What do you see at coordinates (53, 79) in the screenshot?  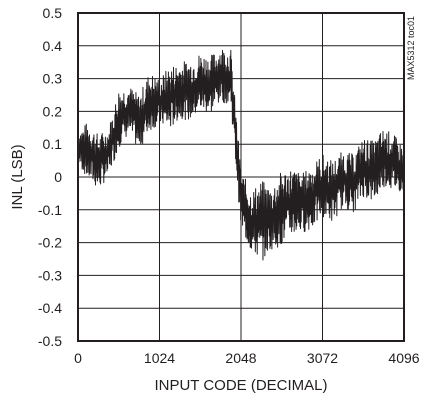 I see `y-tick-label: 0.3` at bounding box center [53, 79].